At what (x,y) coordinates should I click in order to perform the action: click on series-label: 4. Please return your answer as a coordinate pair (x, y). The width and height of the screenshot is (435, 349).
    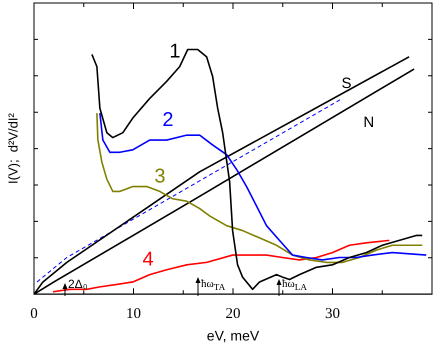
    Looking at the image, I should click on (148, 259).